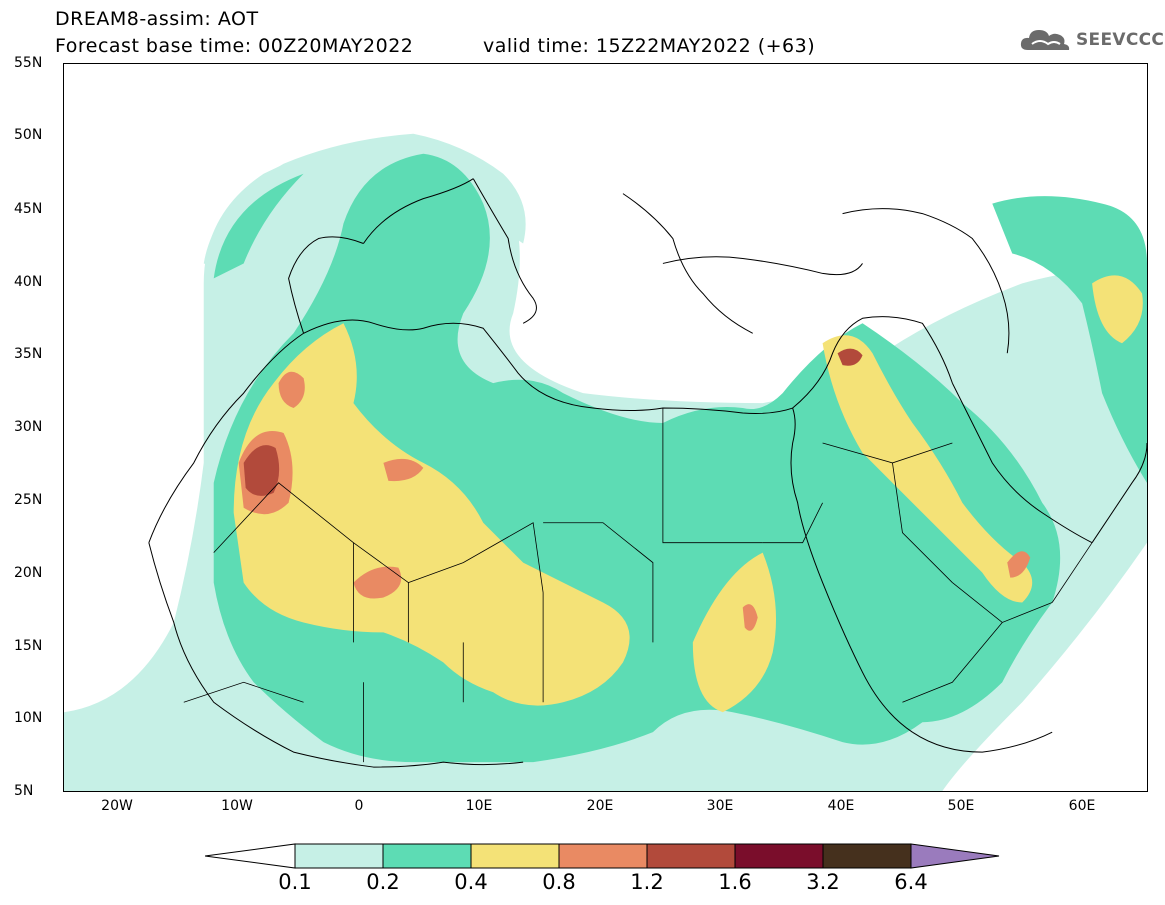 The width and height of the screenshot is (1165, 905). Describe the element at coordinates (28, 135) in the screenshot. I see `lat-label-50n: 50N` at that location.